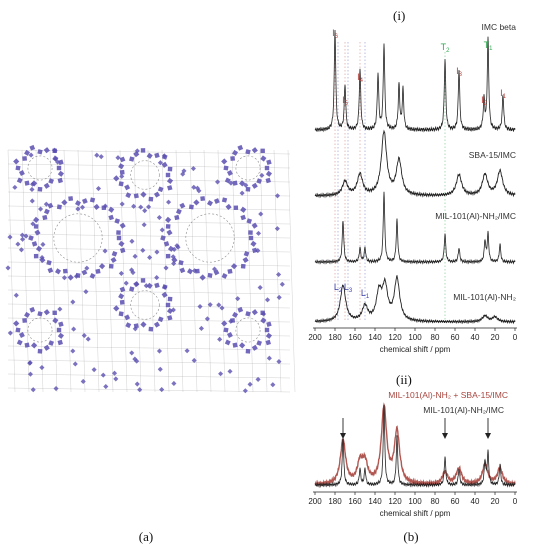  I want to click on peak-label: I1, so click(503, 94).